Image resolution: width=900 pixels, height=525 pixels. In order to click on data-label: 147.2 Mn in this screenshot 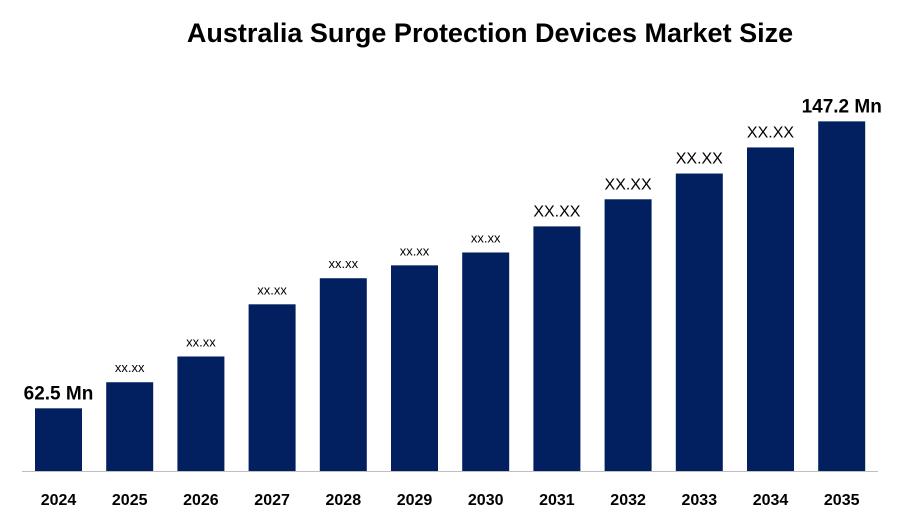, I will do `click(842, 106)`.